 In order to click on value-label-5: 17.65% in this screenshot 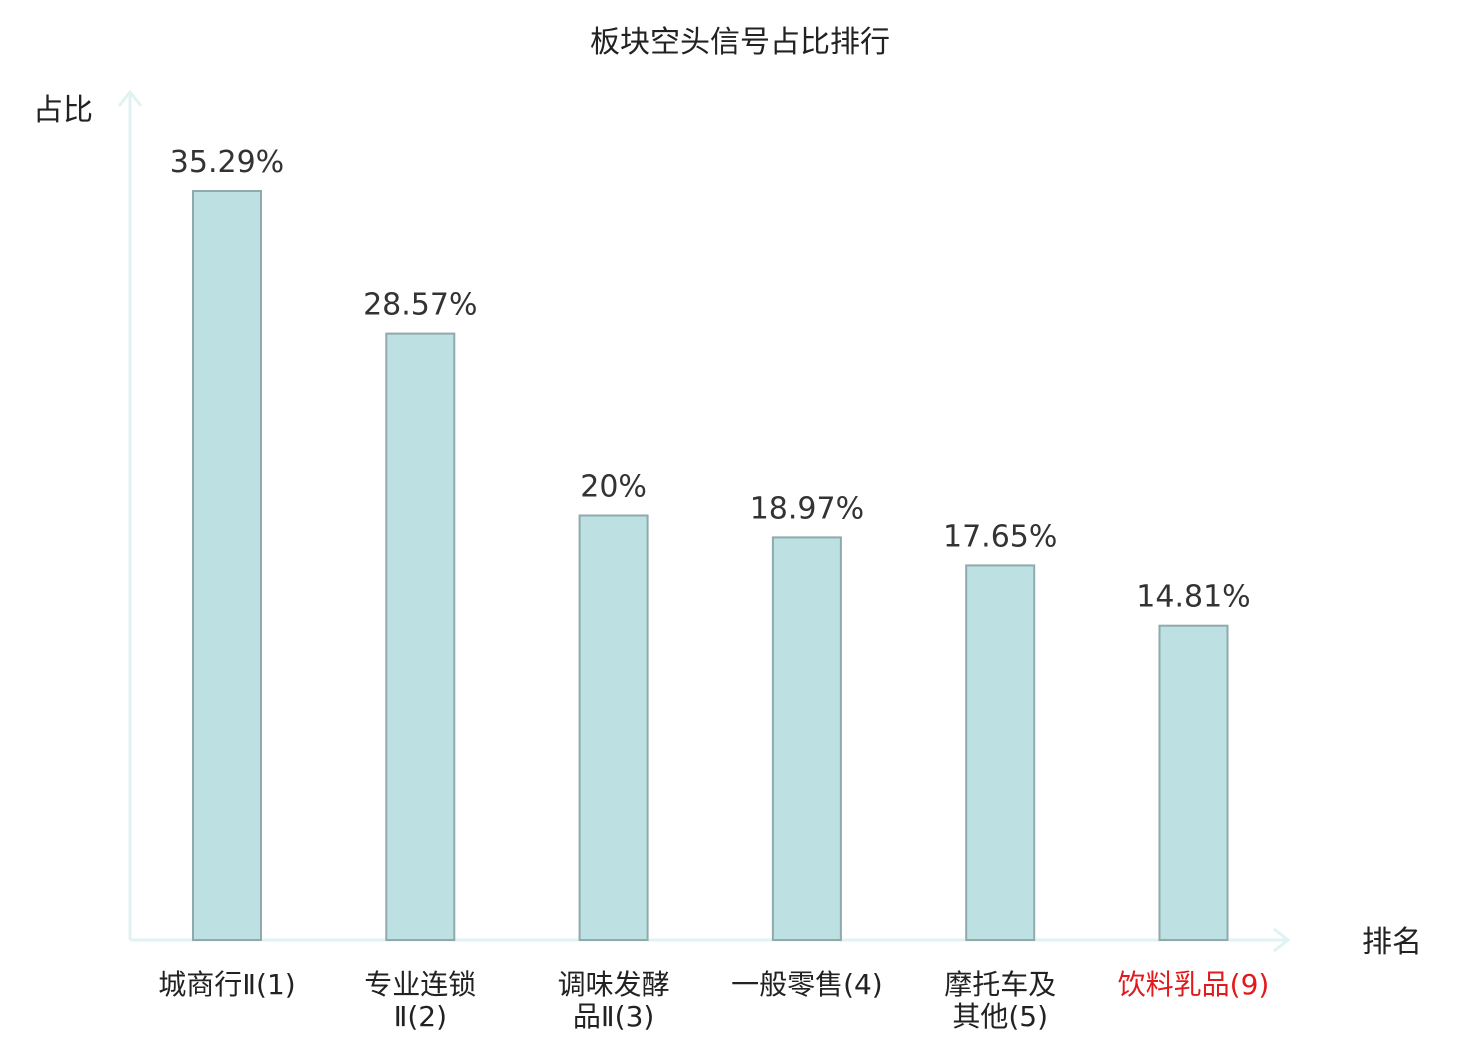, I will do `click(1000, 536)`.